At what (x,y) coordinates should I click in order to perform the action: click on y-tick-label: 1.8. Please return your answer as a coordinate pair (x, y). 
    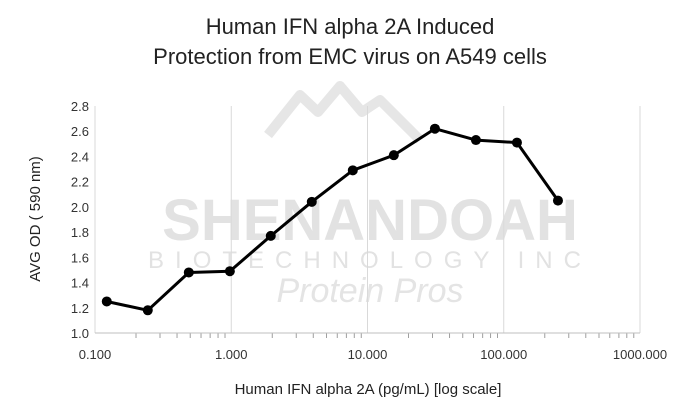
    Looking at the image, I should click on (80, 232).